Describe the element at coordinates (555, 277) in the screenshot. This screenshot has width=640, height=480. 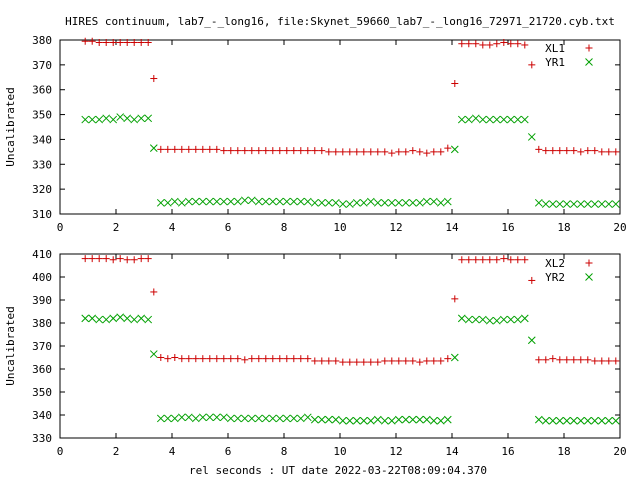
I see `legend-label: YR2` at that location.